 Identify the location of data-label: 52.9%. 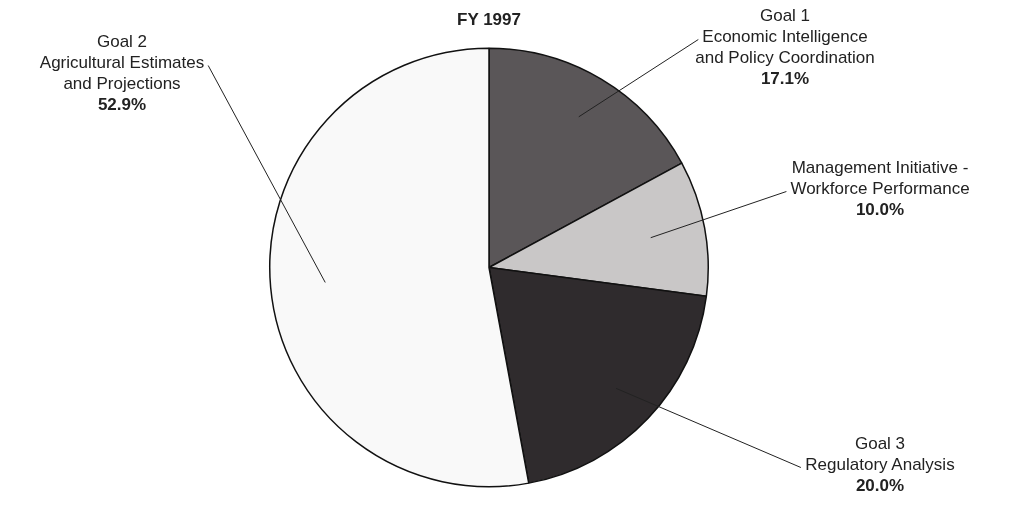
(122, 105).